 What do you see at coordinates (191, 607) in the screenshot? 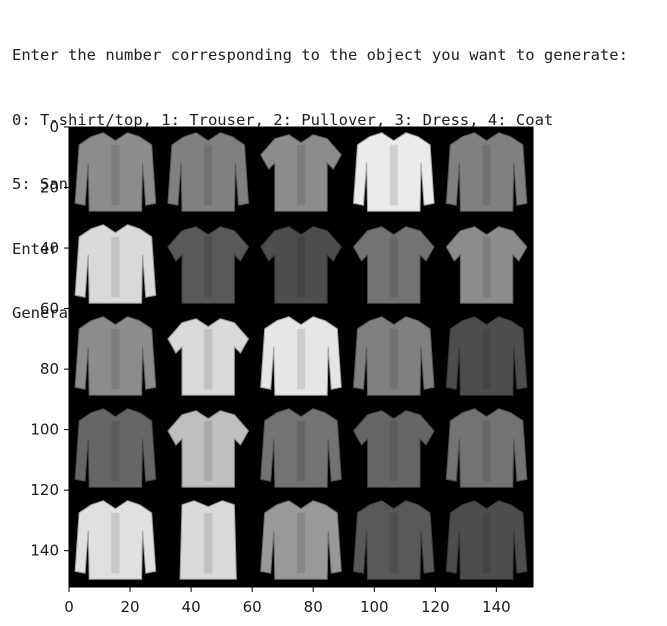
I see `x-tick-label: 40` at bounding box center [191, 607].